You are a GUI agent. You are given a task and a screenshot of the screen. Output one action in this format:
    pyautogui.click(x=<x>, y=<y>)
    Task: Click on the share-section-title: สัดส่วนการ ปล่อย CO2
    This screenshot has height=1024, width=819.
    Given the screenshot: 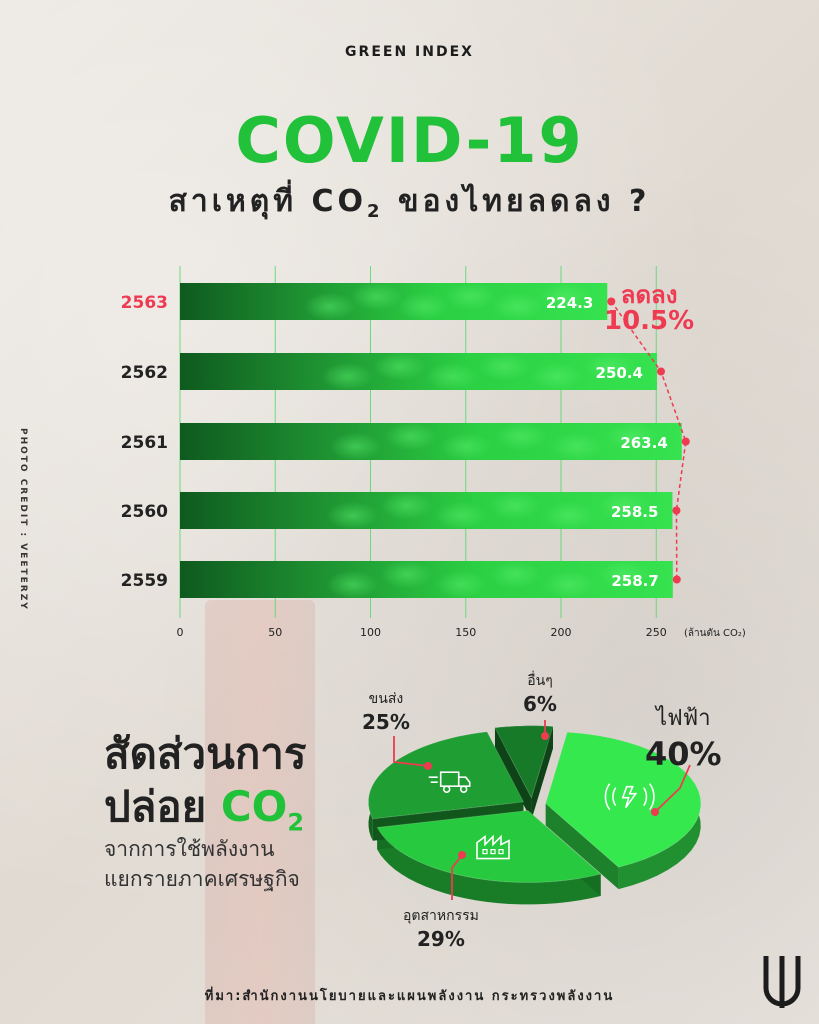 What is the action you would take?
    pyautogui.click(x=205, y=782)
    